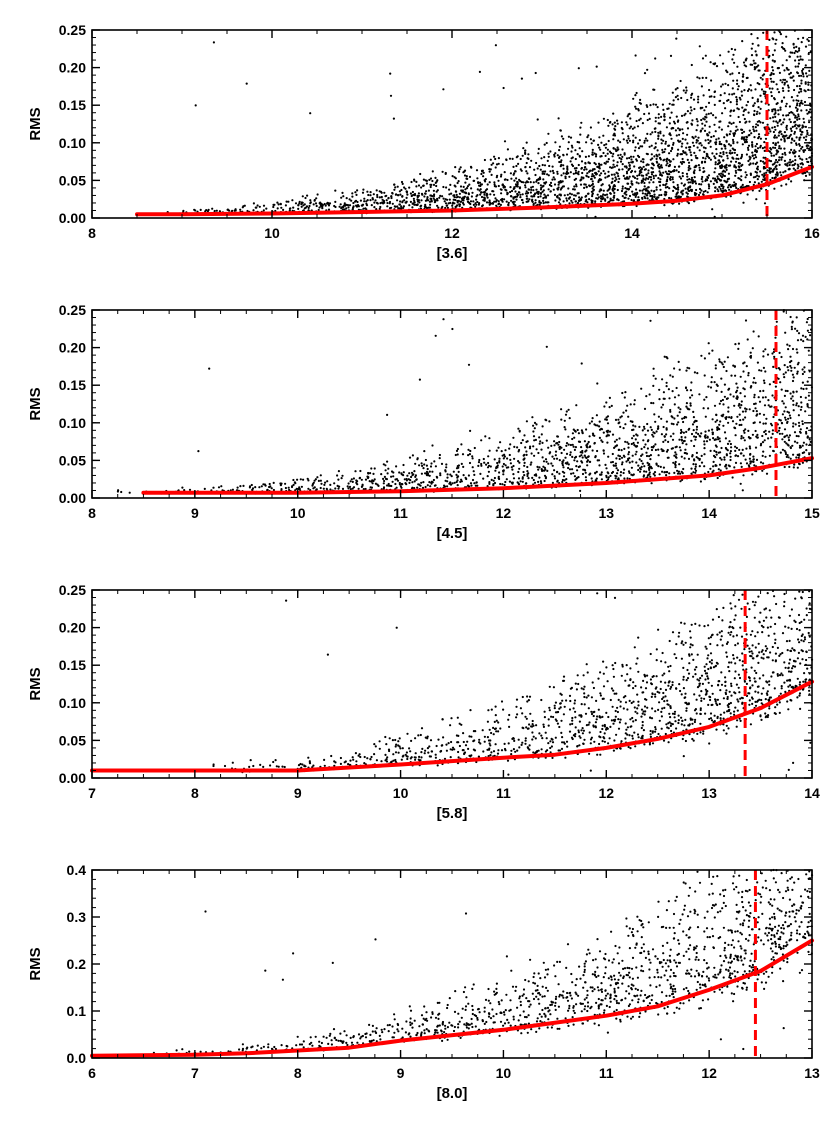 The height and width of the screenshot is (1122, 830). I want to click on x-tick-label: 14, so click(632, 233).